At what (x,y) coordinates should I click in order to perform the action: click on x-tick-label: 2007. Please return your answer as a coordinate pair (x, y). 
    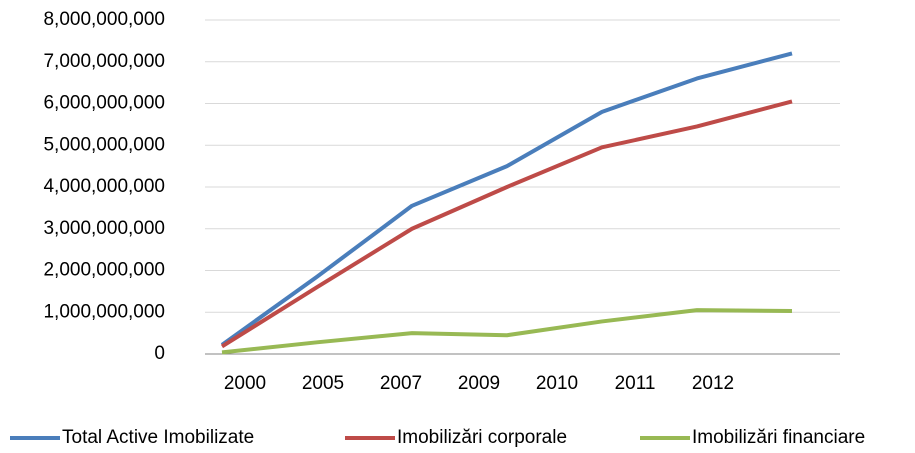
    Looking at the image, I should click on (401, 383).